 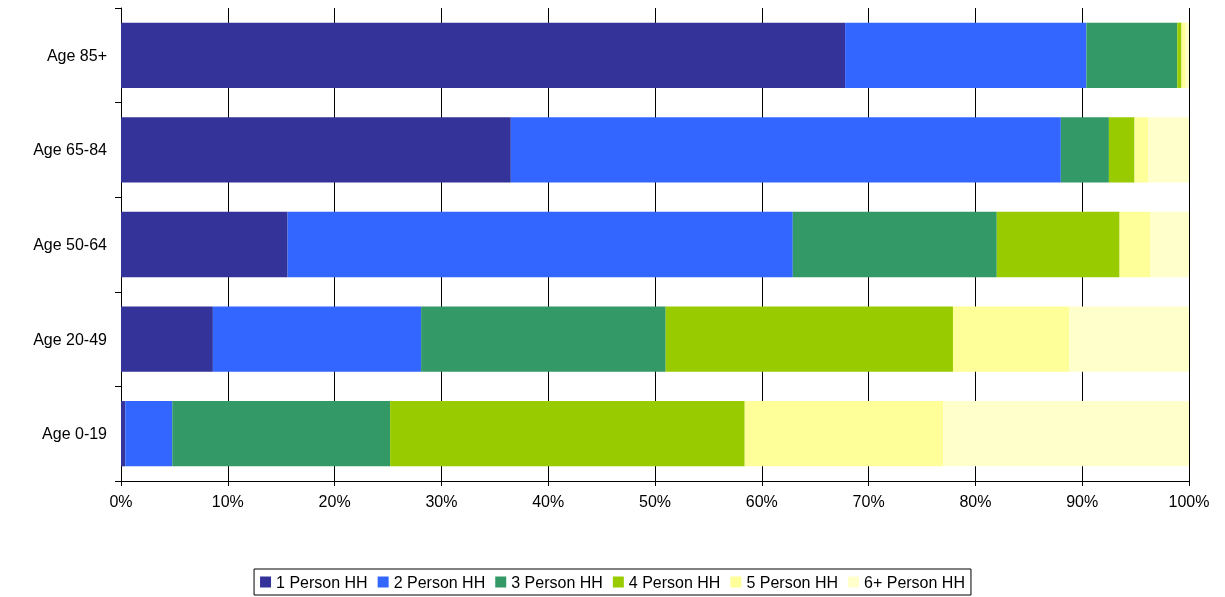 What do you see at coordinates (674, 582) in the screenshot?
I see `legend-label: 4 Person HH` at bounding box center [674, 582].